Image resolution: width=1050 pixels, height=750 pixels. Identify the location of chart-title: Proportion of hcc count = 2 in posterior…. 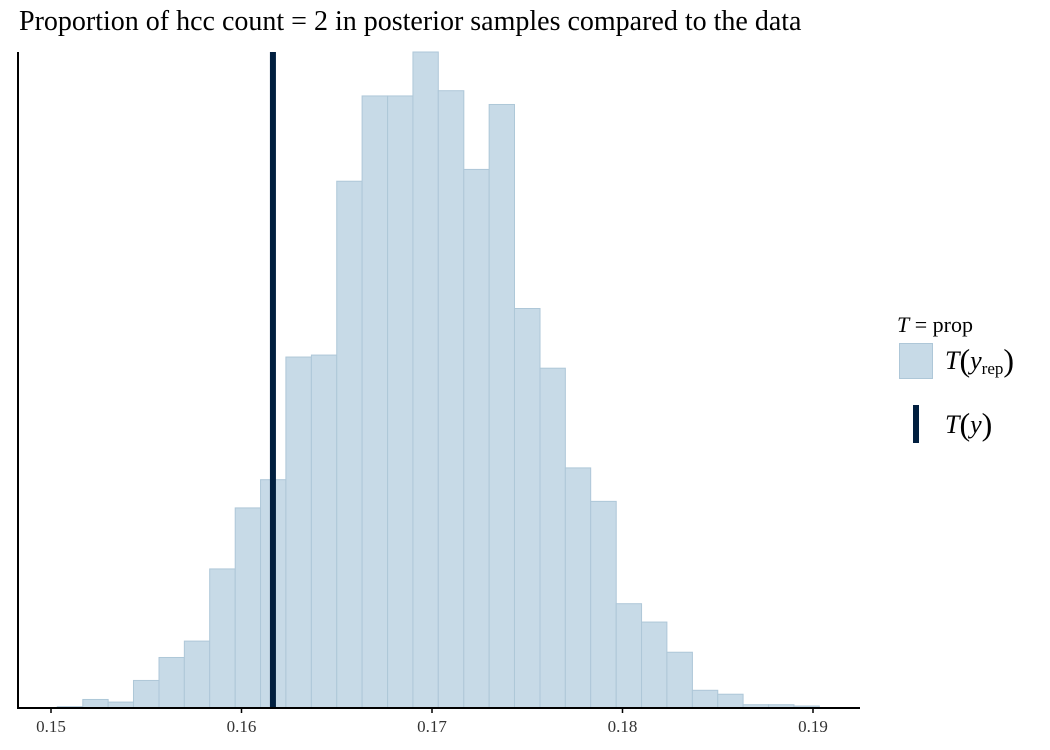
(410, 21).